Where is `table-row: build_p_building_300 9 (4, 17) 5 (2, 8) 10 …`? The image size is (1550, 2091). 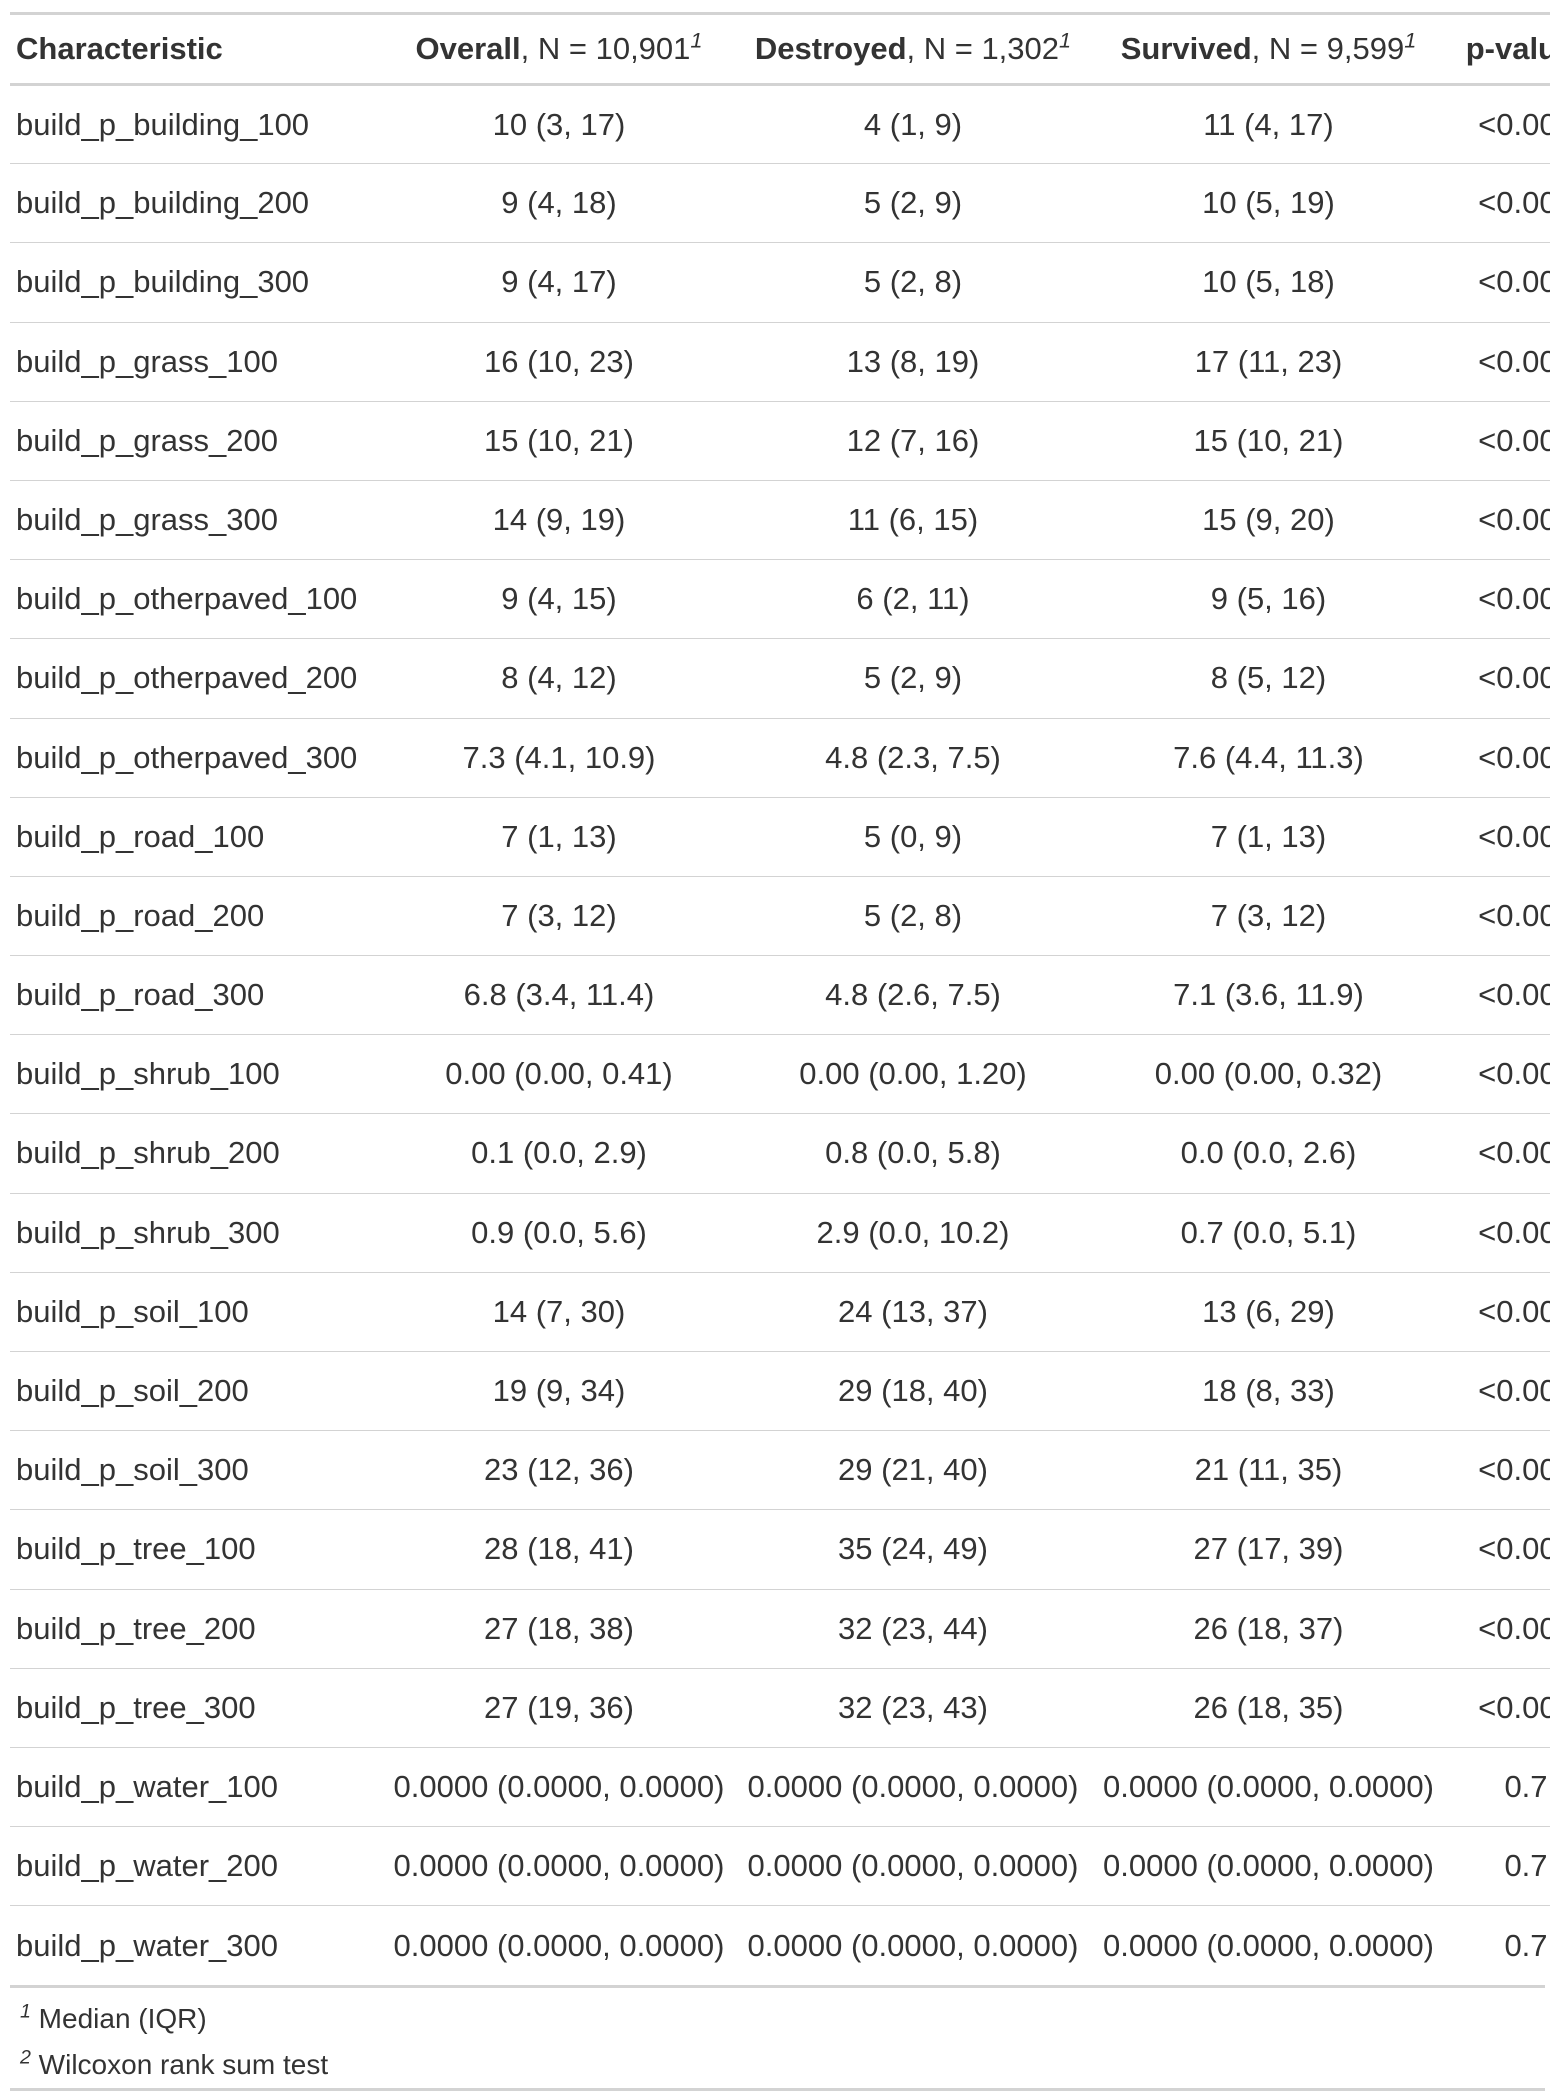 table-row: build_p_building_300 9 (4, 17) 5 (2, 8) 10 … is located at coordinates (780, 282).